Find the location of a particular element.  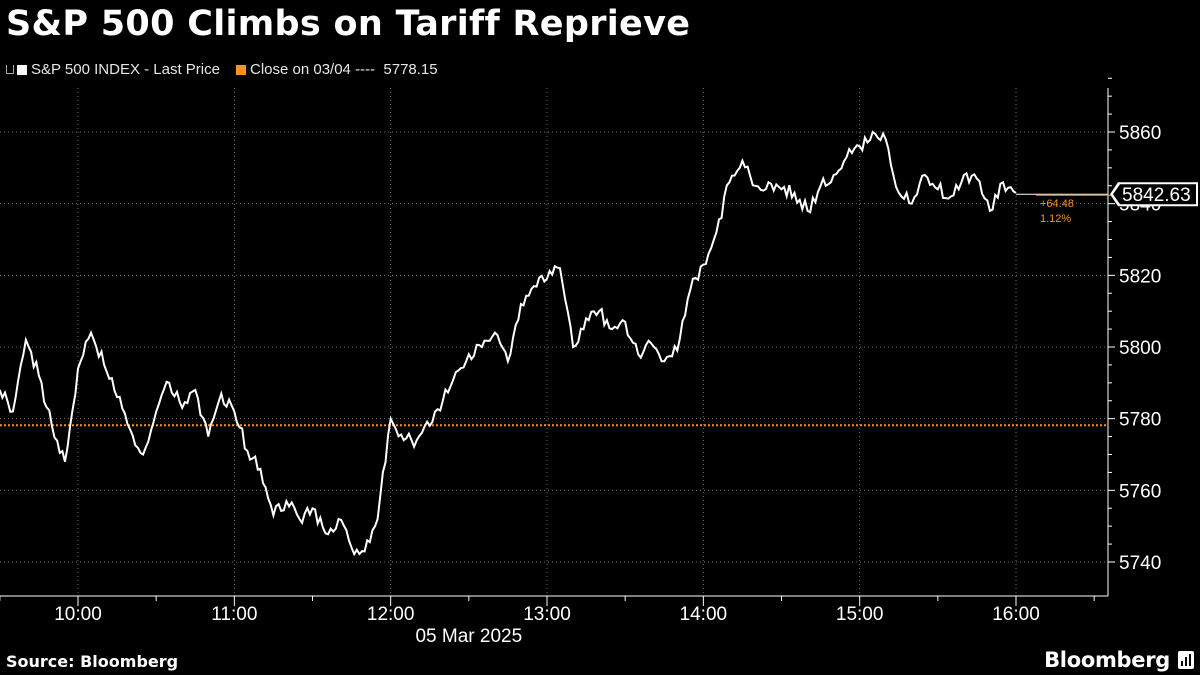

source-note: Source: Bloomberg is located at coordinates (92, 661).